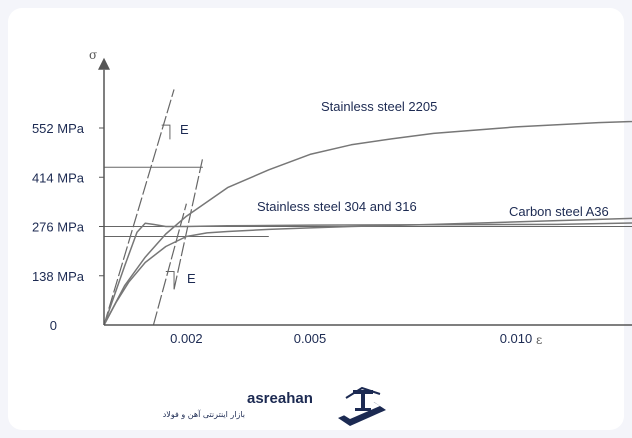 This screenshot has height=438, width=632. What do you see at coordinates (170, 280) in the screenshot?
I see `slope-triangle-lower` at bounding box center [170, 280].